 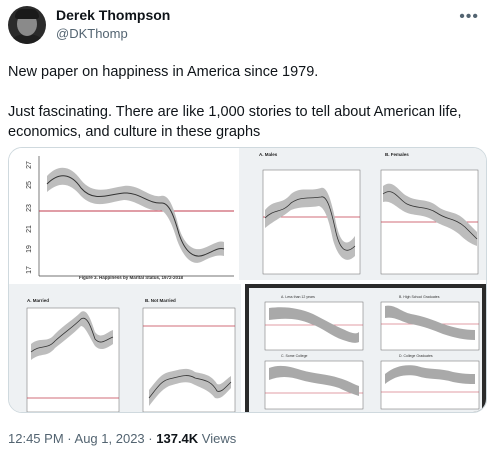 What do you see at coordinates (29, 270) in the screenshot?
I see `y-tick: 17` at bounding box center [29, 270].